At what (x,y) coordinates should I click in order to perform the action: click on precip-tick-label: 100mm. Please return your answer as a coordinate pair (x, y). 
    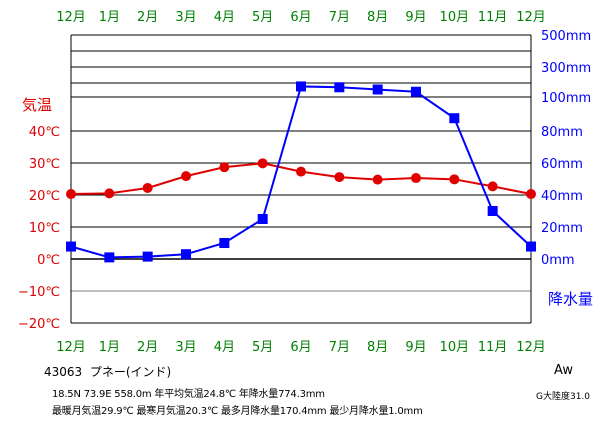
    Looking at the image, I should click on (566, 98).